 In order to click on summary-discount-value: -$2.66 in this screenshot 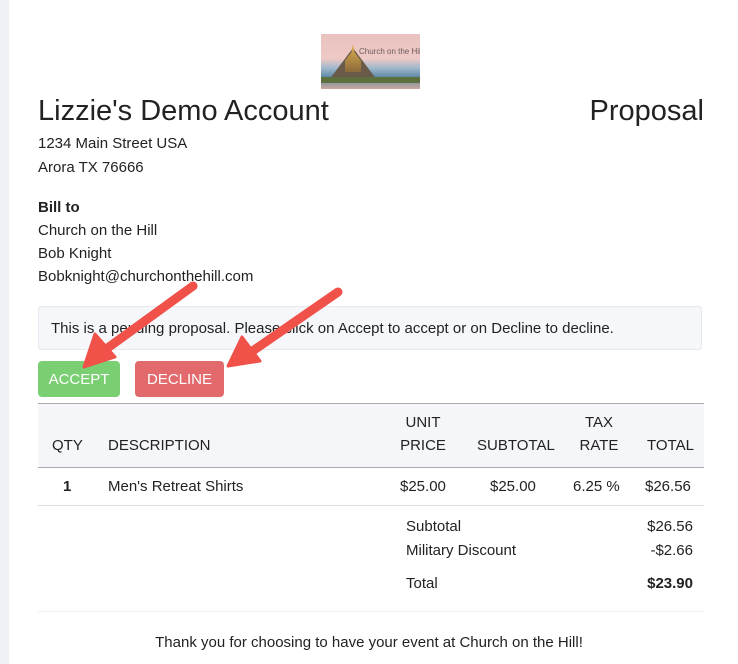, I will do `click(671, 550)`.